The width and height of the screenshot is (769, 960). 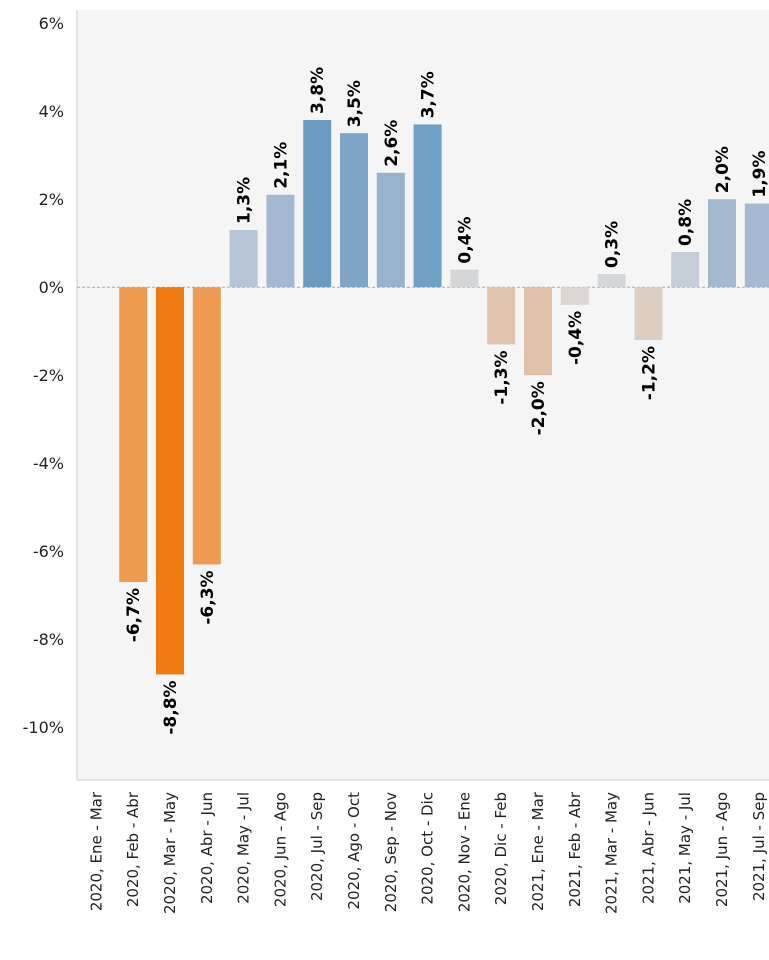 I want to click on x-tick-label: 2020, Sep - Nov, so click(x=391, y=852).